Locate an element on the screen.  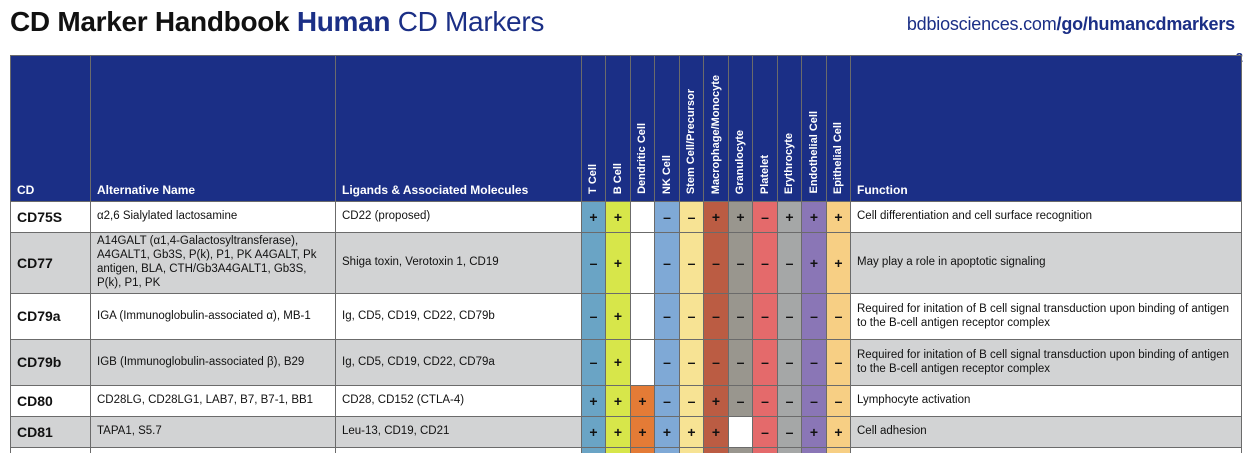
url-base: bdbiosciences.com is located at coordinates (981, 24).